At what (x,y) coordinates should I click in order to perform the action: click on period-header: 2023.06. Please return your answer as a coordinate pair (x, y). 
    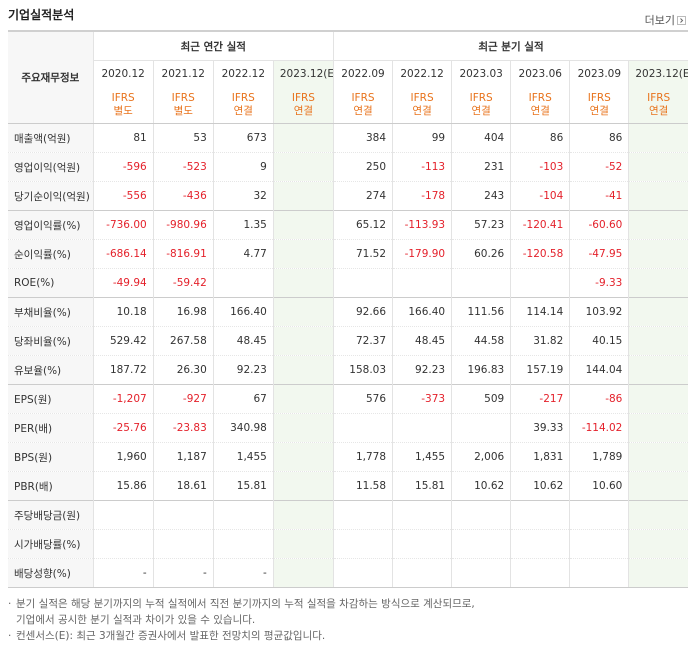
    Looking at the image, I should click on (540, 73).